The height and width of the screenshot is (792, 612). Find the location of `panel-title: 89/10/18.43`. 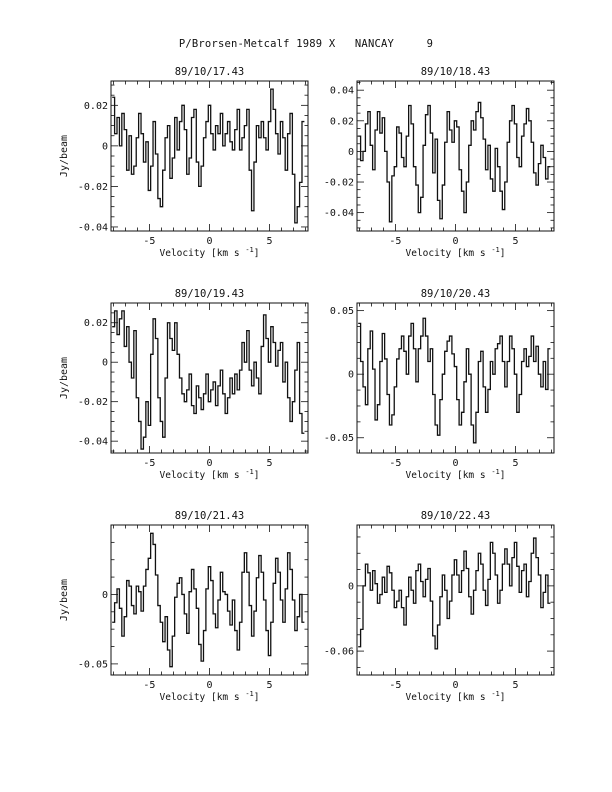

panel-title: 89/10/18.43 is located at coordinates (456, 72).